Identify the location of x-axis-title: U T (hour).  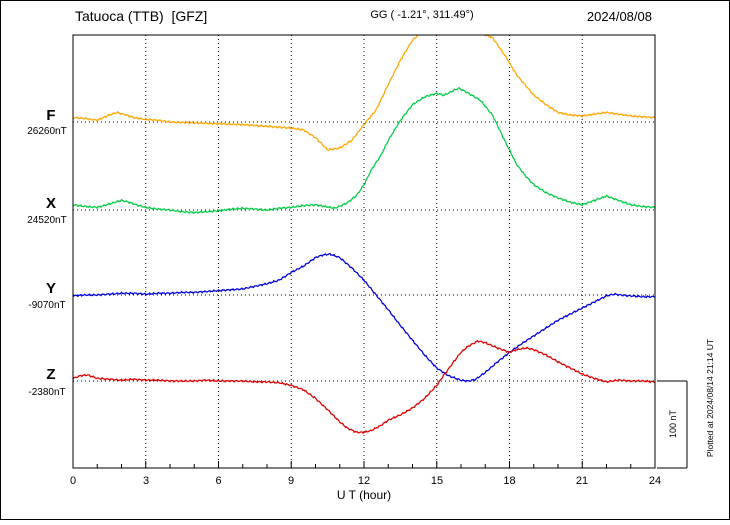
(364, 495).